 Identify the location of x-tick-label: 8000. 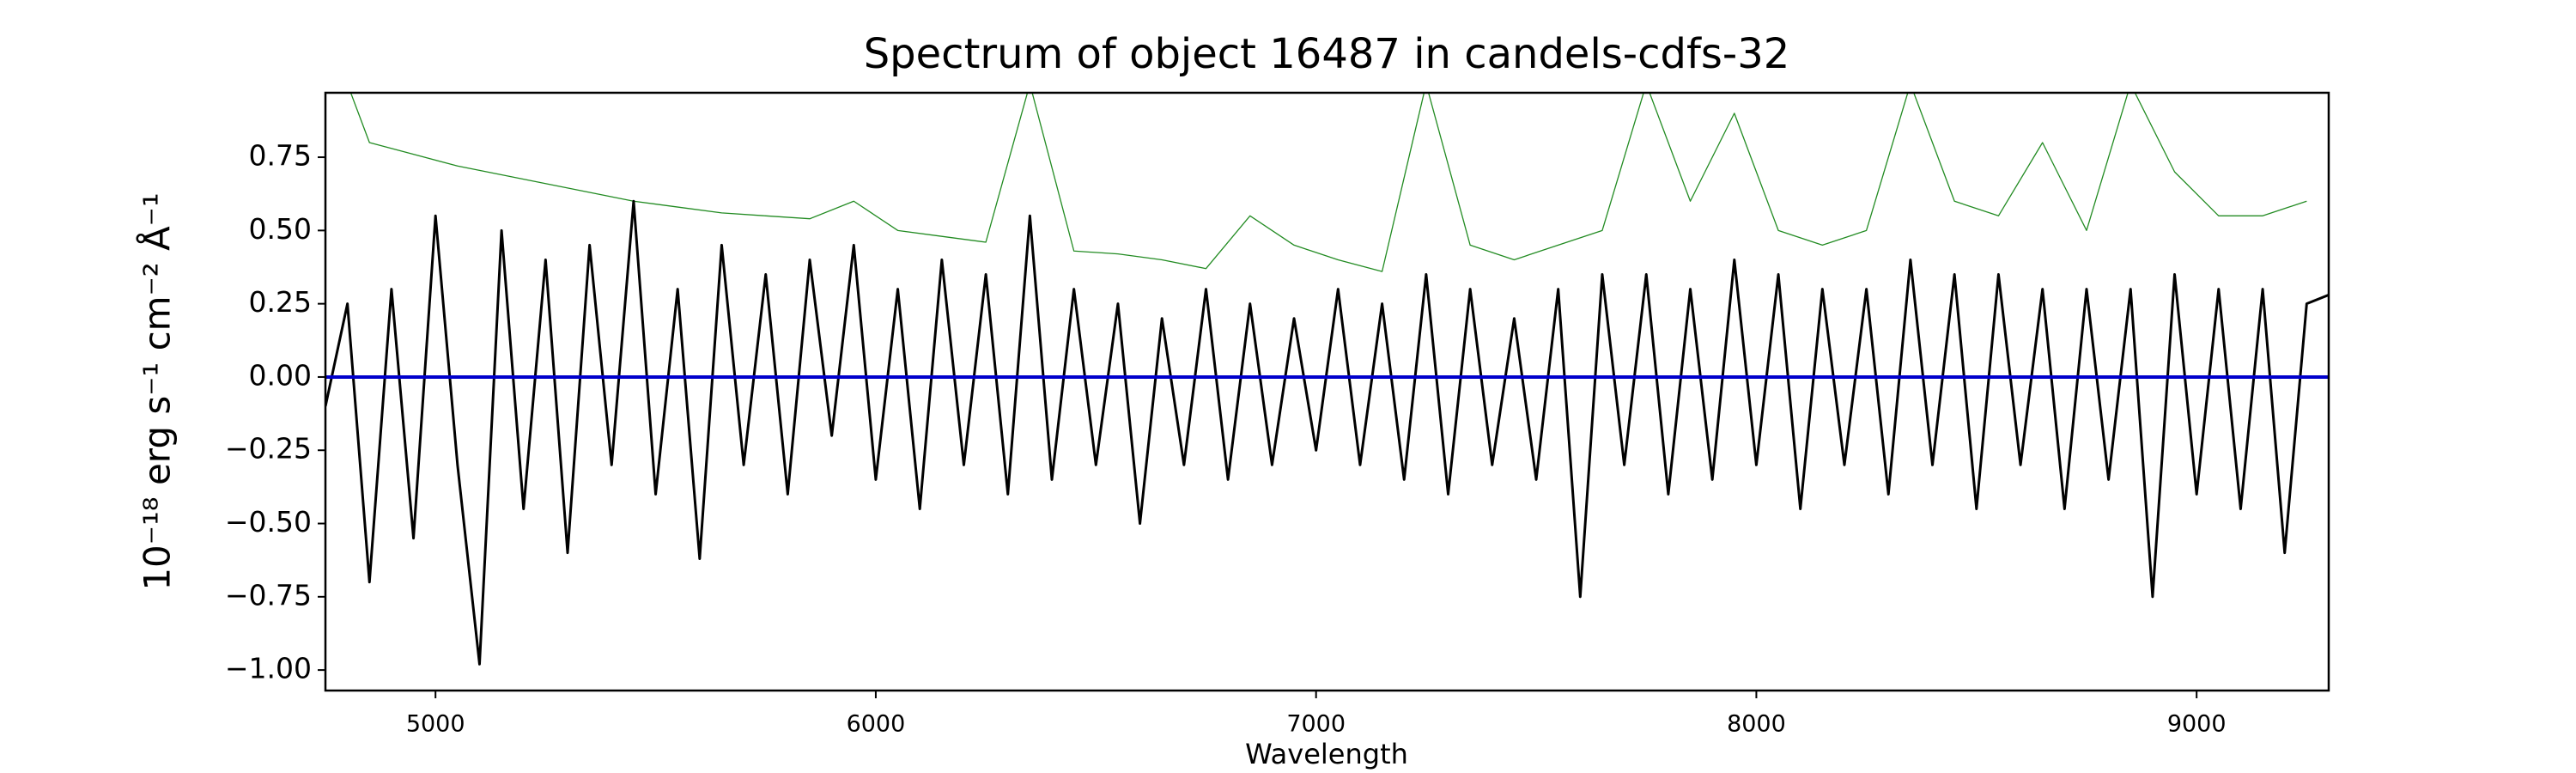
(1756, 724).